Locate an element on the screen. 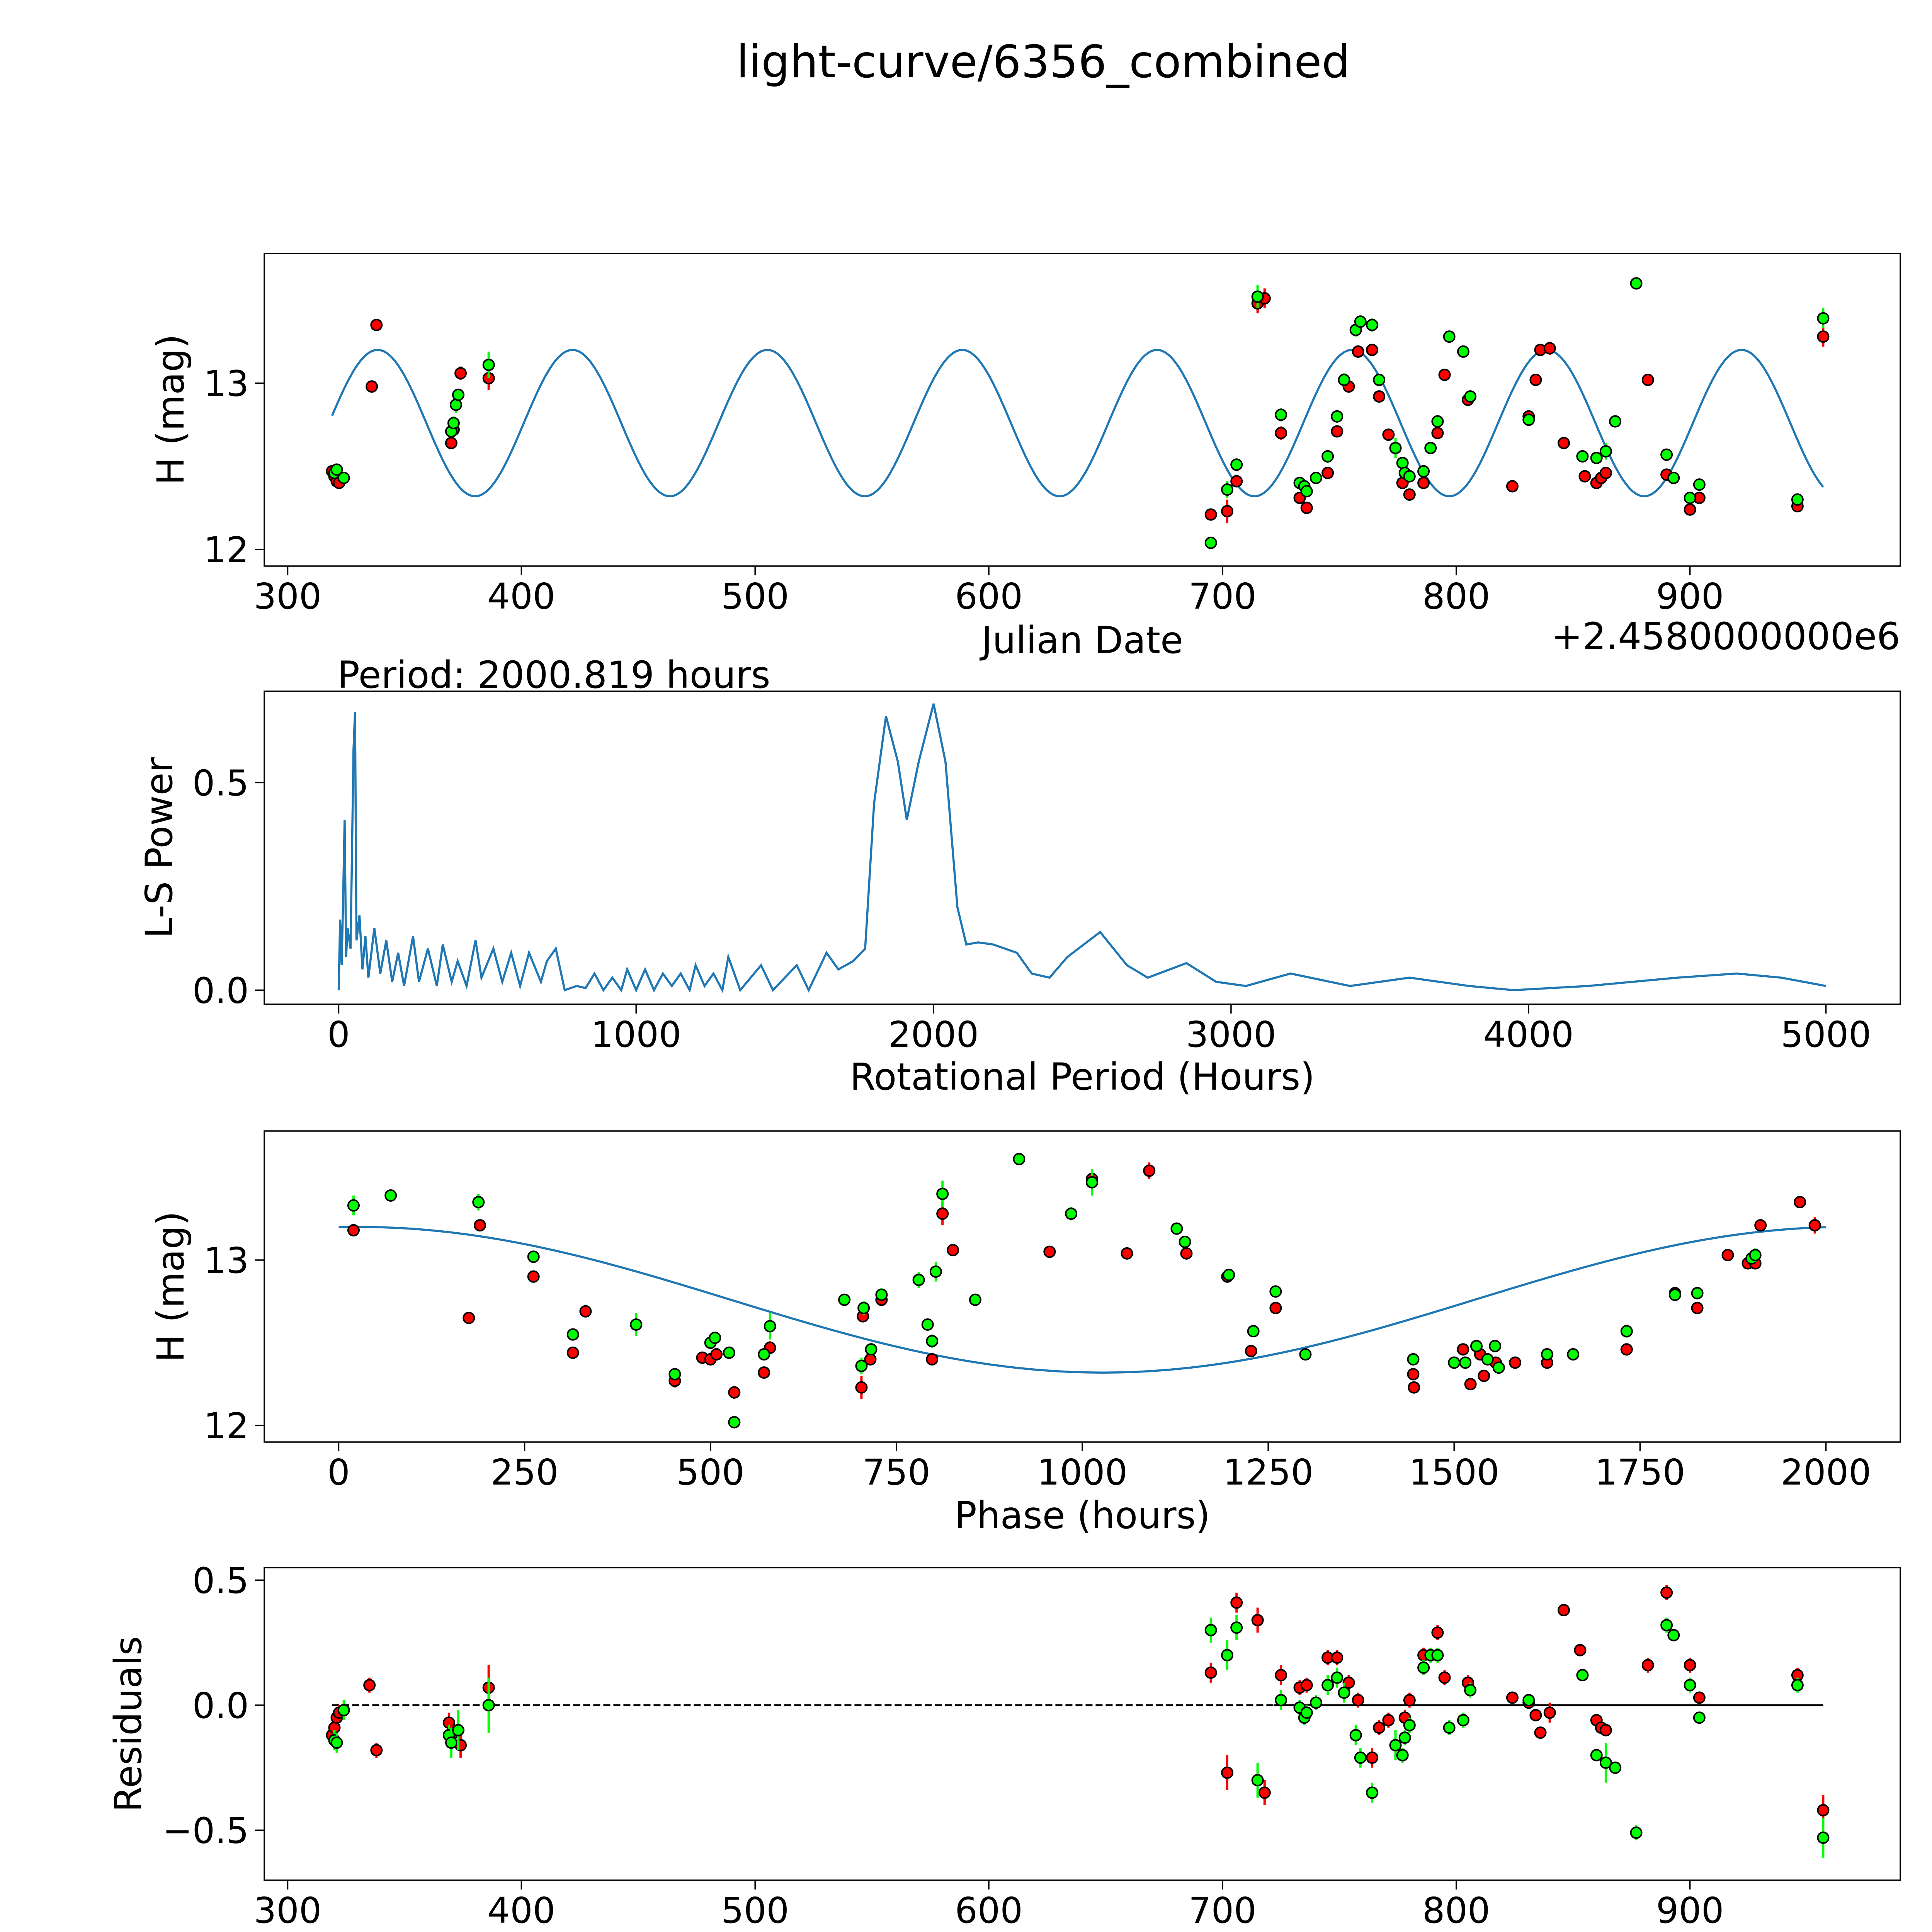 This screenshot has width=1932, height=1932. periodogram-ylabel: L-S Power is located at coordinates (160, 848).